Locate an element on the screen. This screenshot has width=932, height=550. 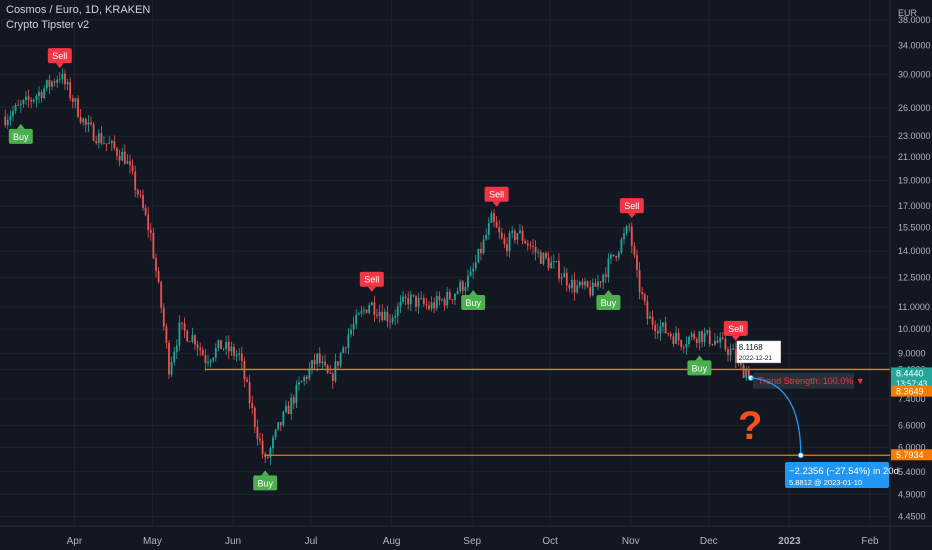
x-tick-label: Jul is located at coordinates (311, 541).